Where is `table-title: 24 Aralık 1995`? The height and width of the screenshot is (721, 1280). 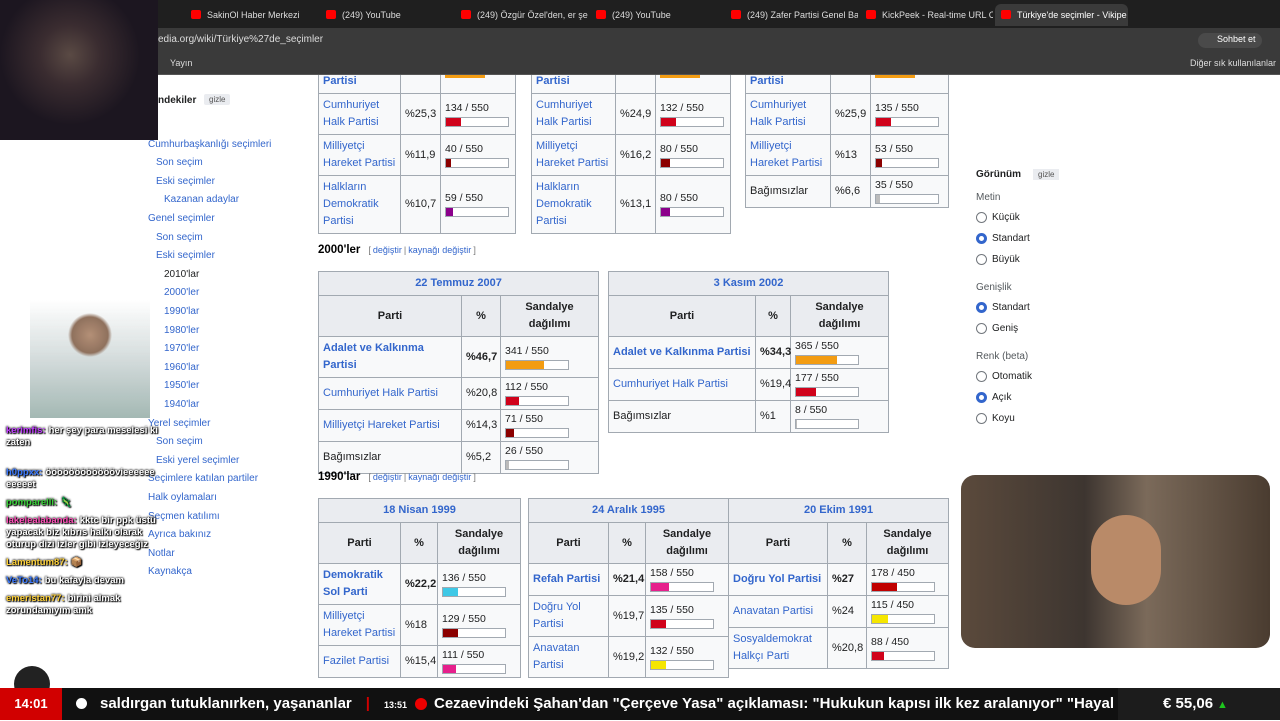
table-title: 24 Aralık 1995 is located at coordinates (628, 510).